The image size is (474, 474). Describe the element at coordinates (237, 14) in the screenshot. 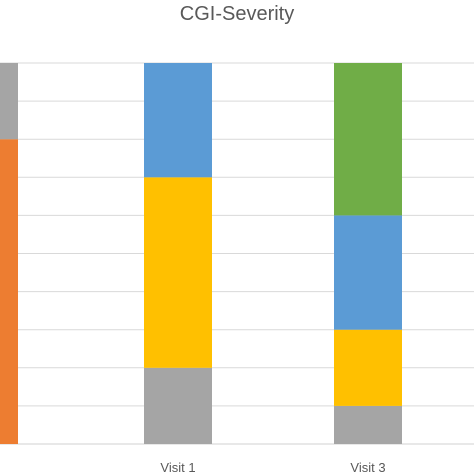

I see `chart-title: CGI-Severity` at that location.